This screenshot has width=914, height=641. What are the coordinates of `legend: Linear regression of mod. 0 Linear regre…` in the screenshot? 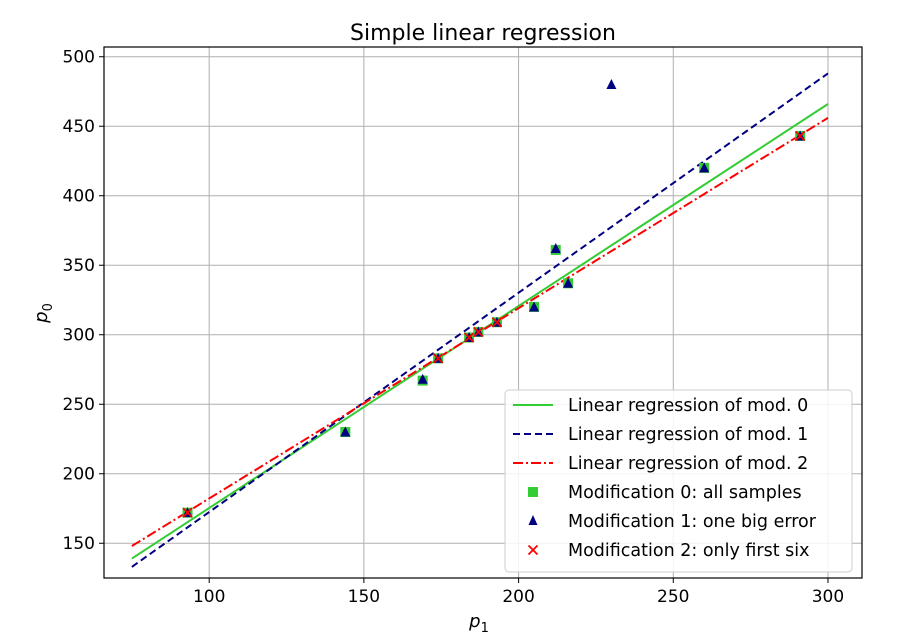 It's located at (678, 481).